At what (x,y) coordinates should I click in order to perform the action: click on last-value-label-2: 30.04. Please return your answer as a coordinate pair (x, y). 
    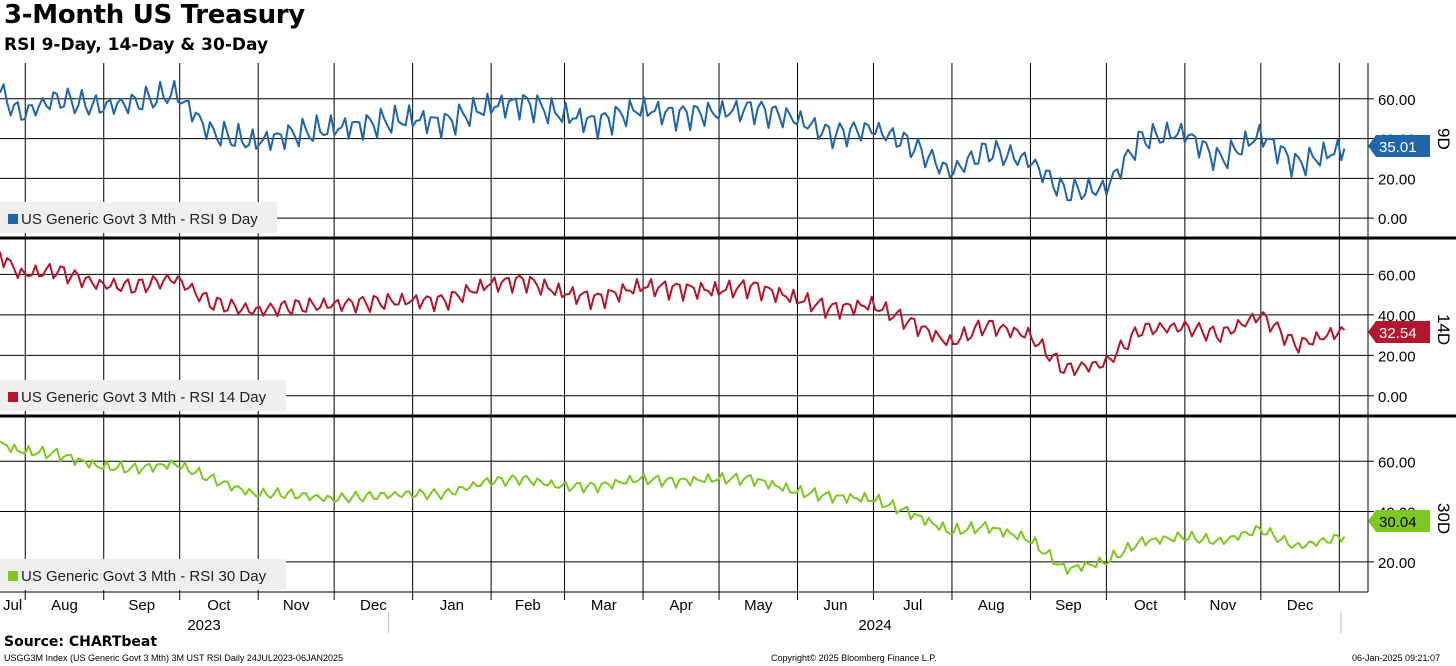
    Looking at the image, I should click on (1398, 522).